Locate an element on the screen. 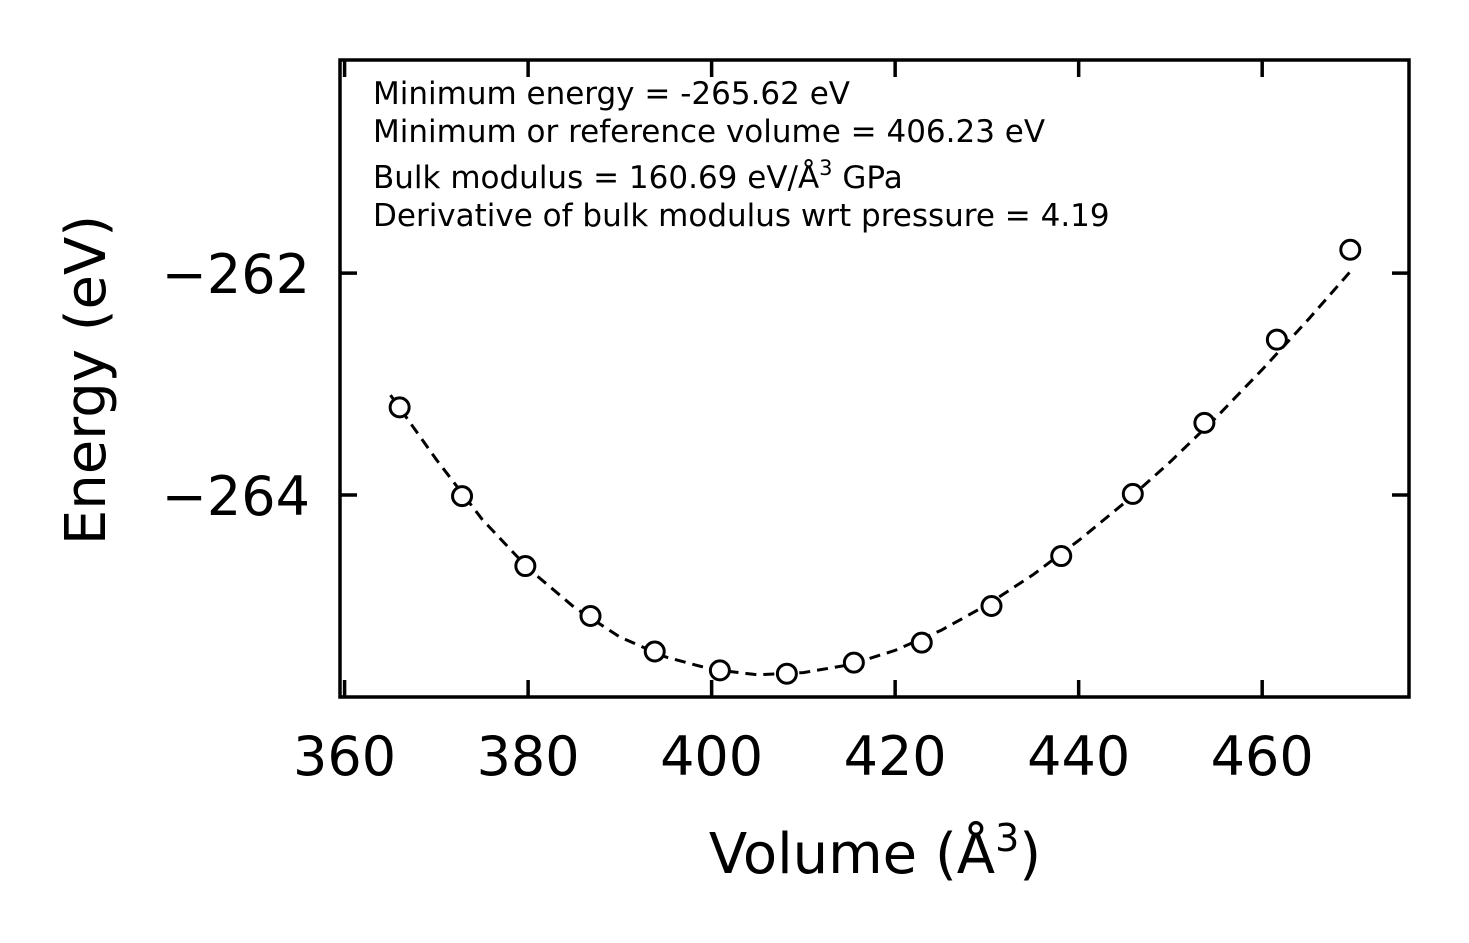  x-axis-label-sup: 3 is located at coordinates (1007, 838).